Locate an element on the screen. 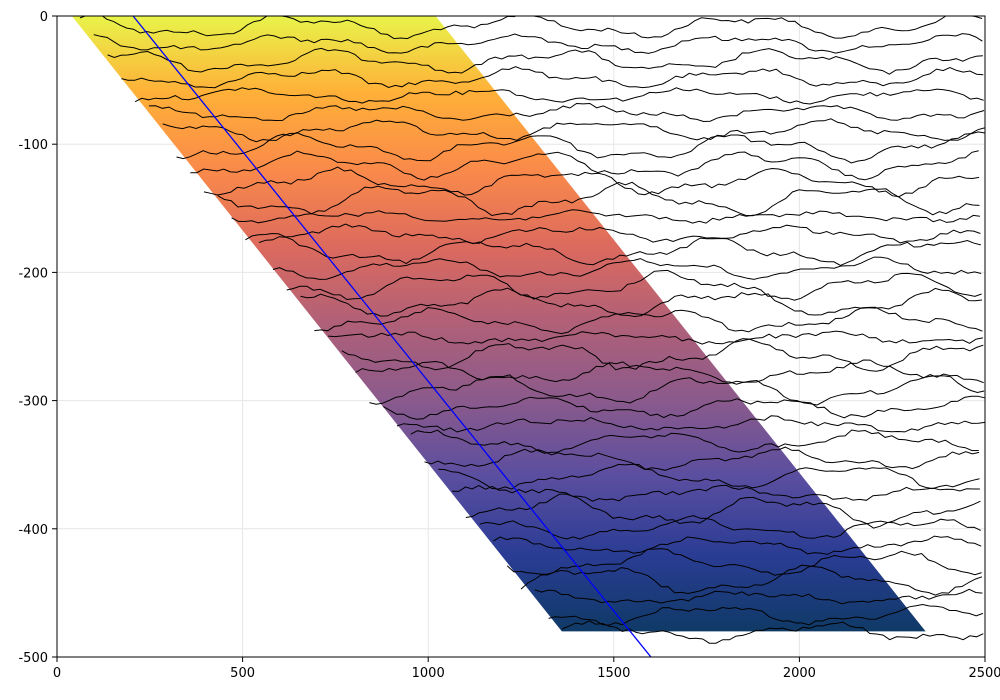 This screenshot has height=700, width=1000. x-tick-label: 0 is located at coordinates (57, 673).